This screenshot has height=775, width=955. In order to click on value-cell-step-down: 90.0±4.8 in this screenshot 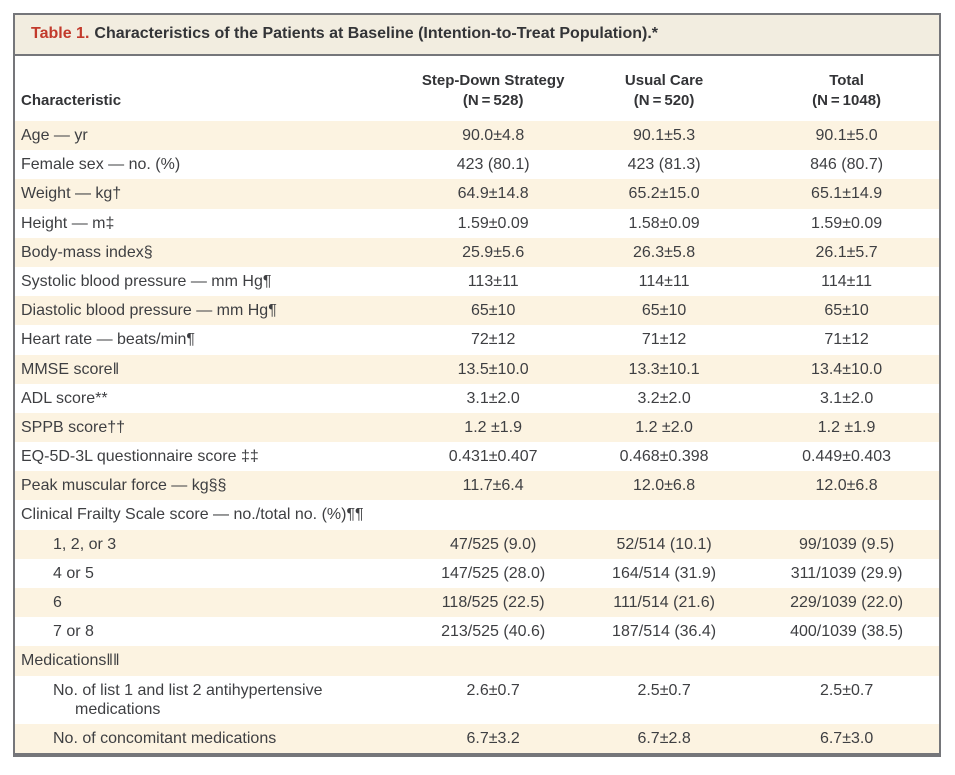, I will do `click(493, 135)`.